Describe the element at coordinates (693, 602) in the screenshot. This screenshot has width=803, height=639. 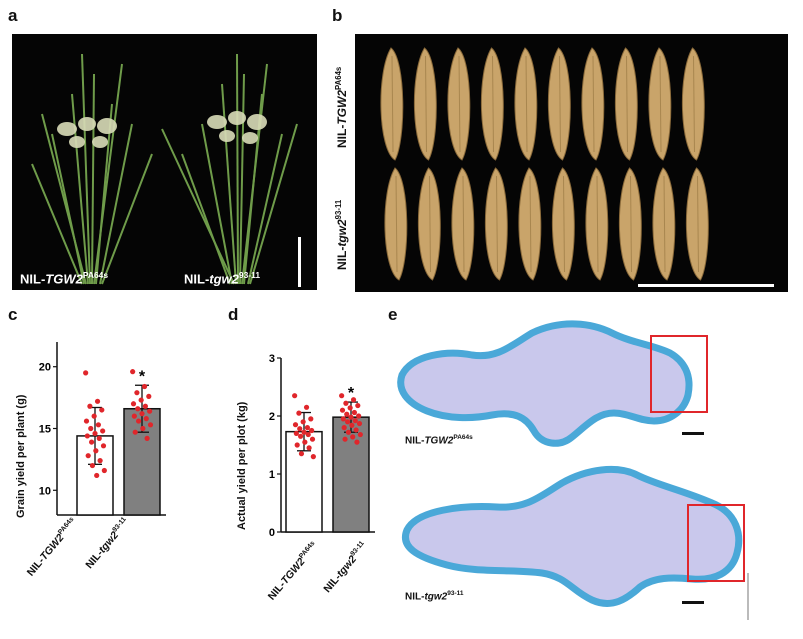
I see `scale-bar-bottom` at that location.